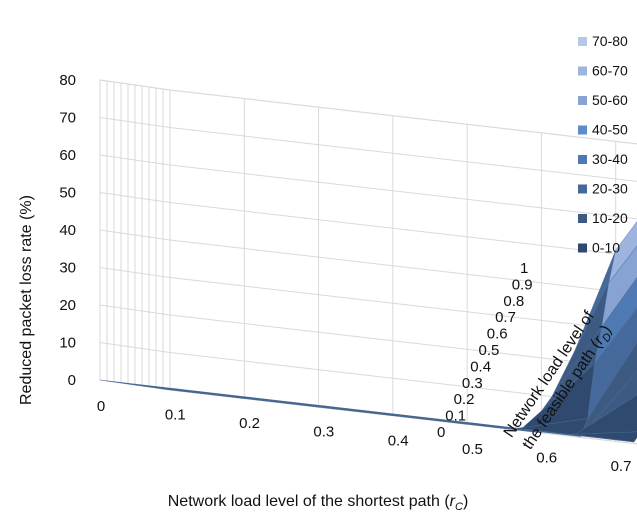 The width and height of the screenshot is (637, 516). What do you see at coordinates (67, 118) in the screenshot?
I see `z-tick-label: 70` at bounding box center [67, 118].